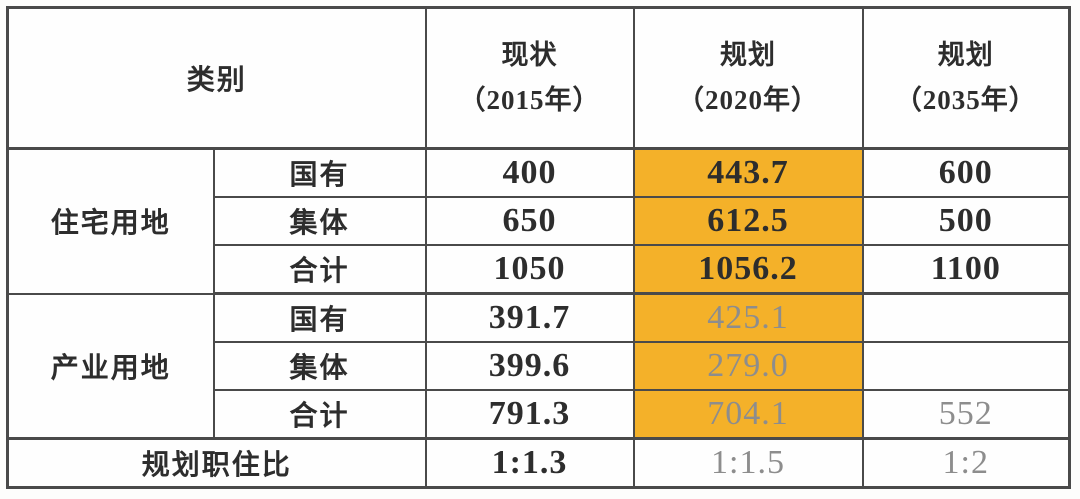  I want to click on value-cell-highlighted: 1056.2, so click(748, 269).